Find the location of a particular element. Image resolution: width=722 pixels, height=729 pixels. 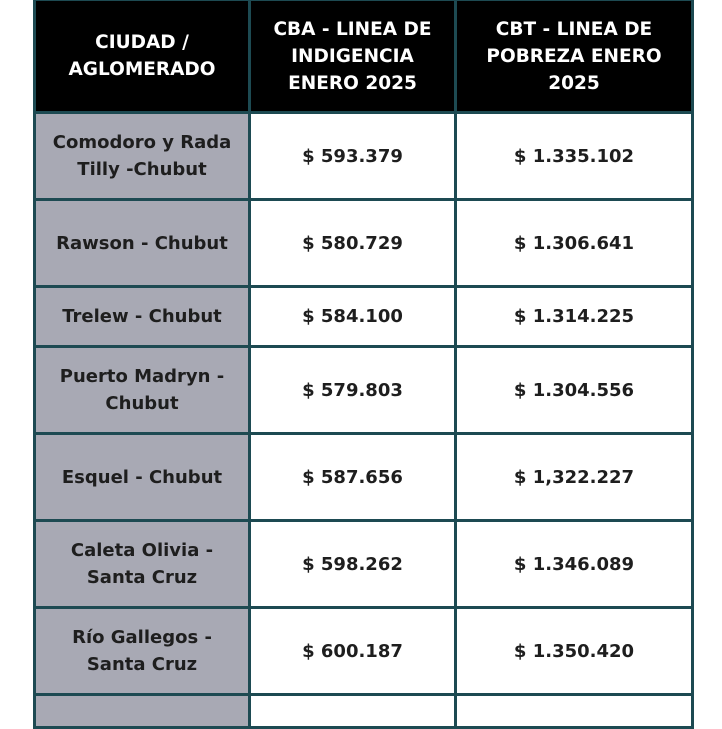

city-cell: Rawson - Chubut is located at coordinates (142, 243).